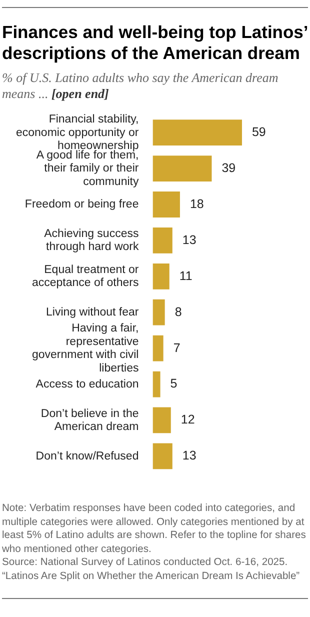  I want to click on y-tick-label: Freedom or being free, so click(81, 204).